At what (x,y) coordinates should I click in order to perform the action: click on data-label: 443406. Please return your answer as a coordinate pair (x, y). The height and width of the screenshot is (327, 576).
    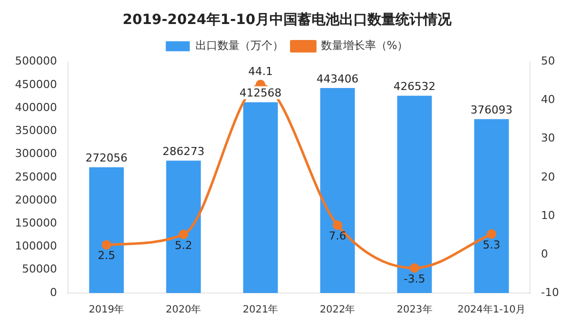
    Looking at the image, I should click on (337, 79).